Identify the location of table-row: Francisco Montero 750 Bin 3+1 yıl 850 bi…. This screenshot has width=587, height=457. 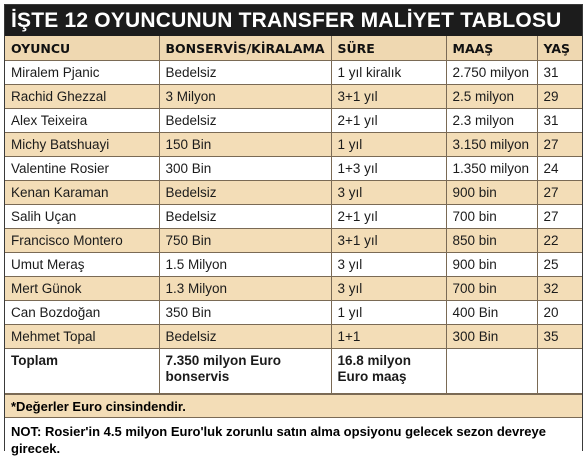
(293, 240).